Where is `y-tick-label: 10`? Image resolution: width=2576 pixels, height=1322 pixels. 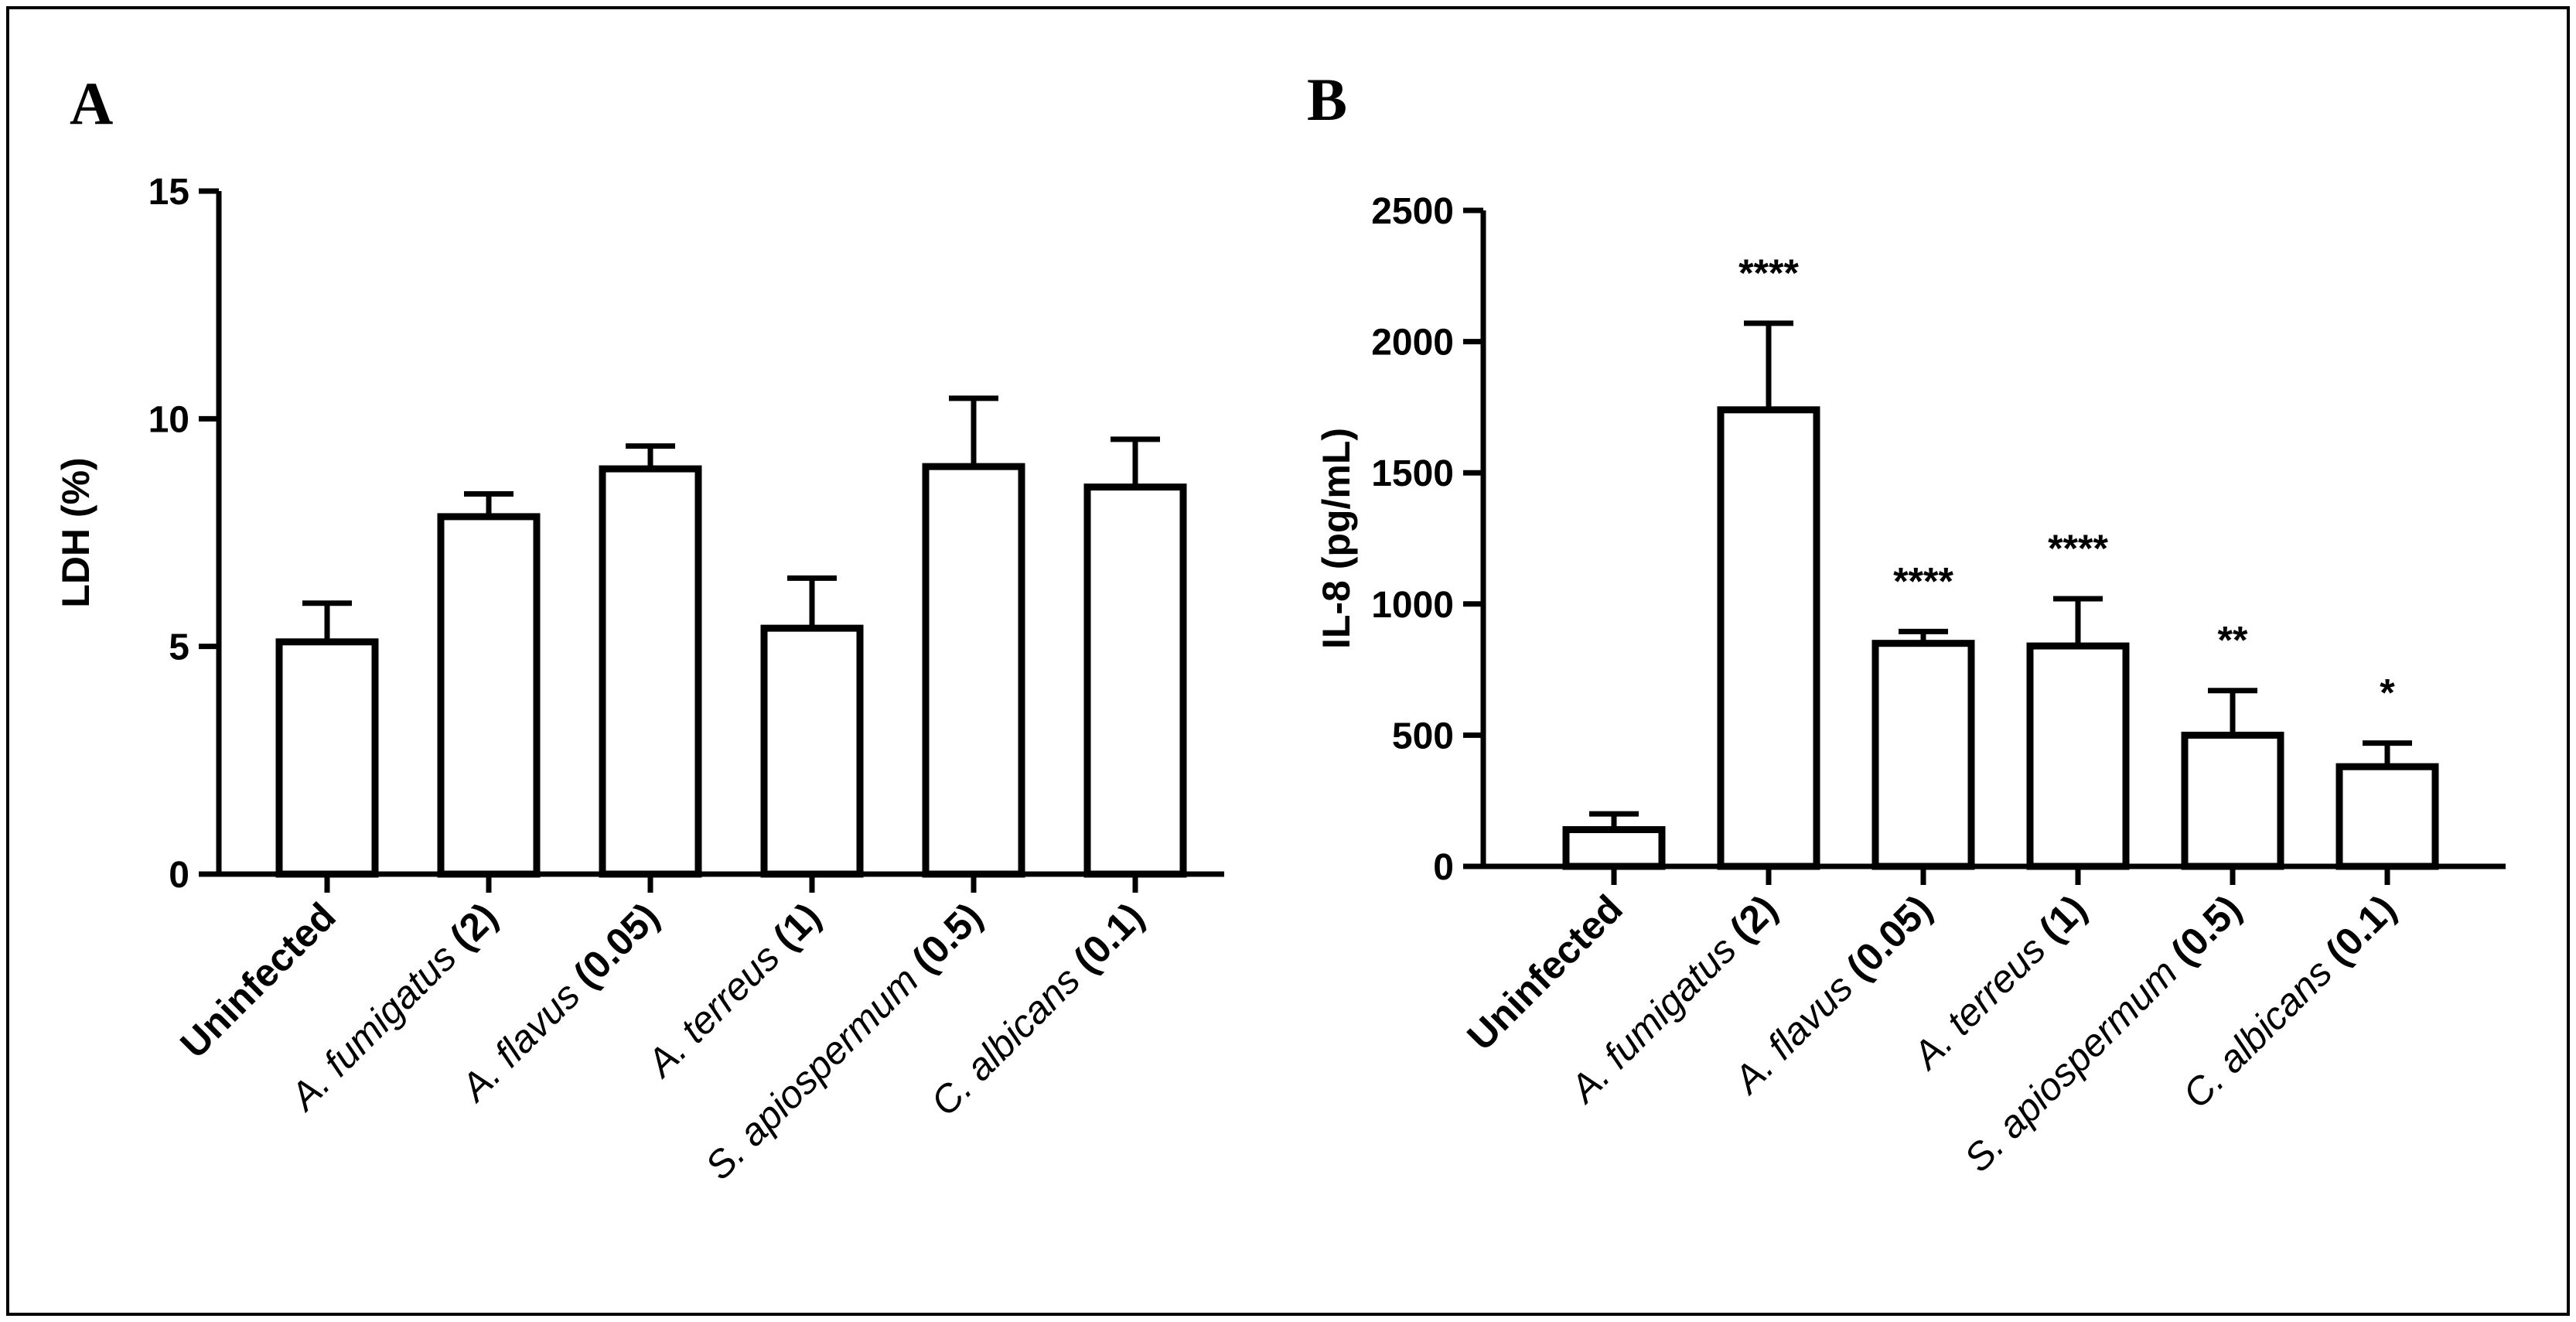
y-tick-label: 10 is located at coordinates (168, 419).